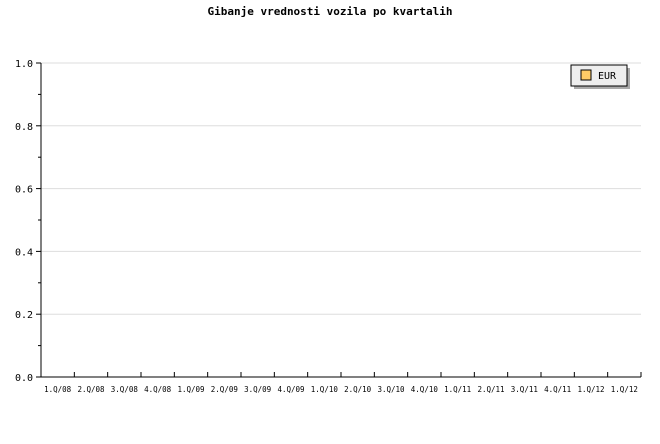 Image resolution: width=660 pixels, height=444 pixels. What do you see at coordinates (325, 389) in the screenshot?
I see `x-tick-label: 1.Q/10` at bounding box center [325, 389].